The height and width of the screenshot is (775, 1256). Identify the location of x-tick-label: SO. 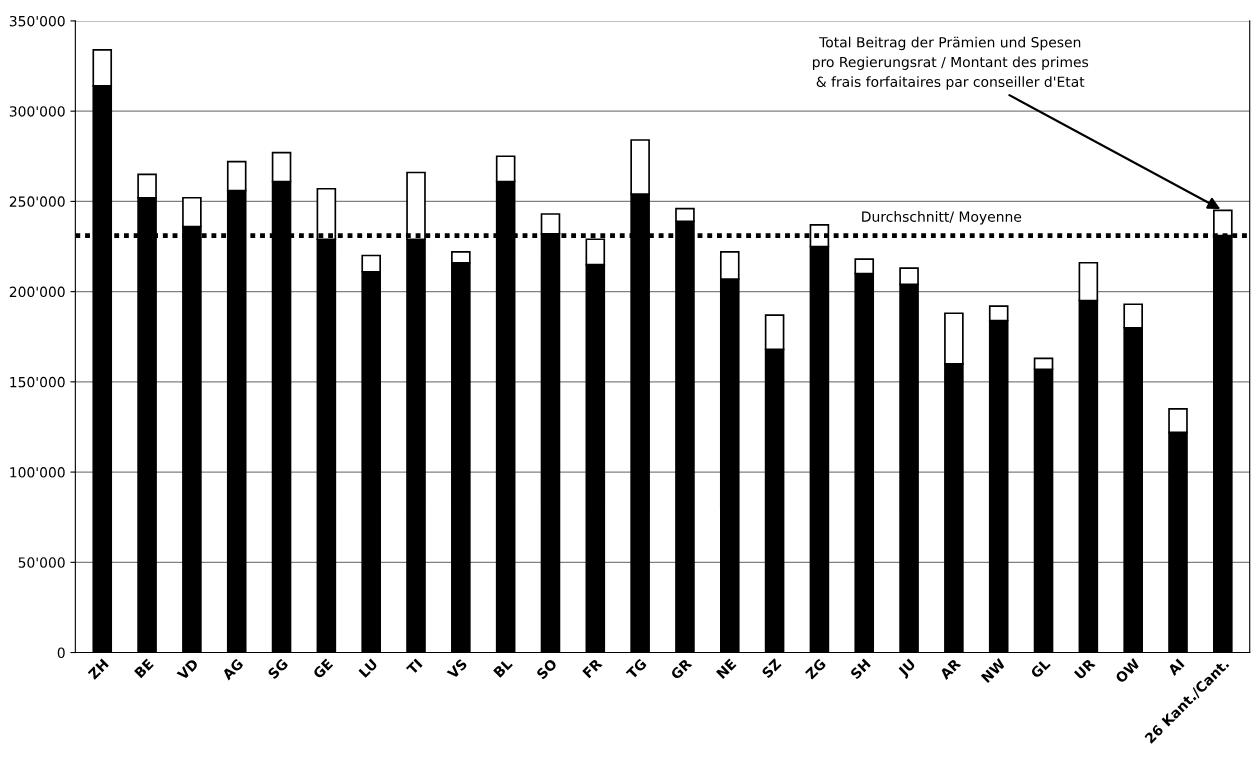
(546, 669).